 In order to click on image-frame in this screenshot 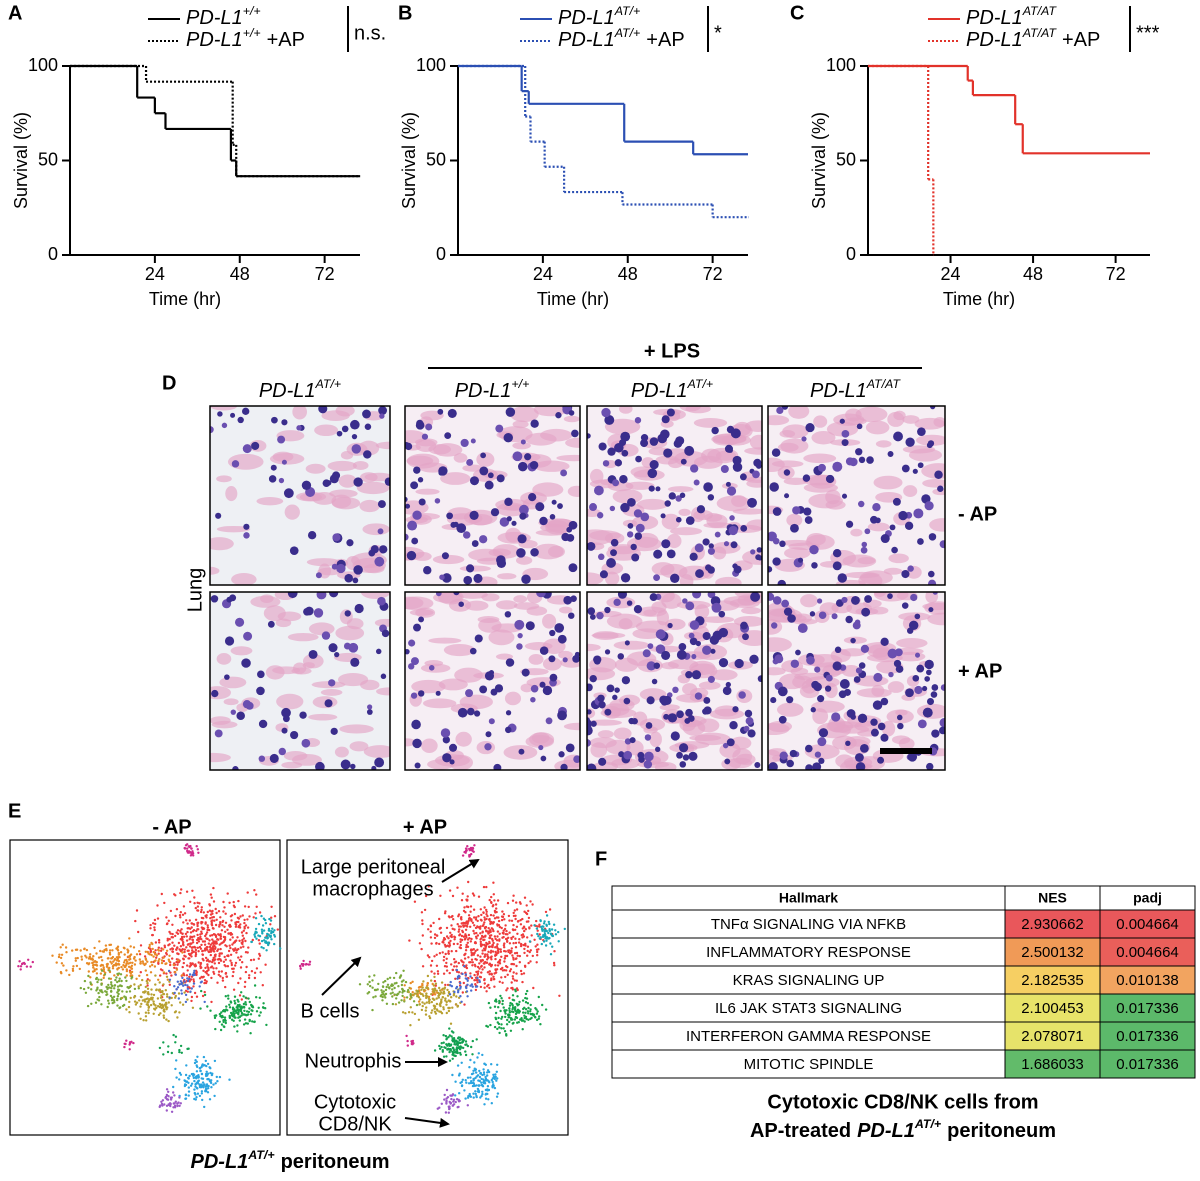, I will do `click(856, 681)`.